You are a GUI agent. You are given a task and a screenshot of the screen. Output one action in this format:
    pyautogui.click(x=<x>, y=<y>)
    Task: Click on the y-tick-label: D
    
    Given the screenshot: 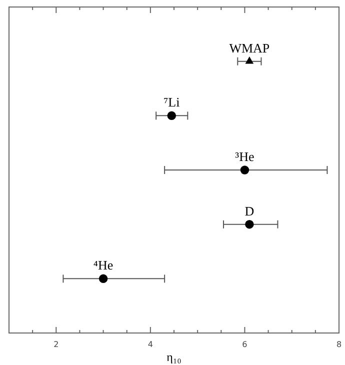 What is the action you would take?
    pyautogui.click(x=249, y=210)
    